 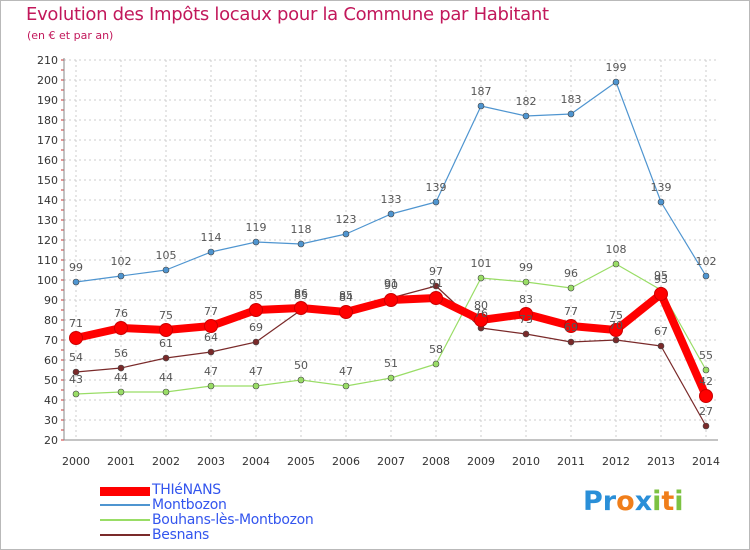 What do you see at coordinates (633, 501) in the screenshot?
I see `proxiti-logo: Proxiti` at bounding box center [633, 501].